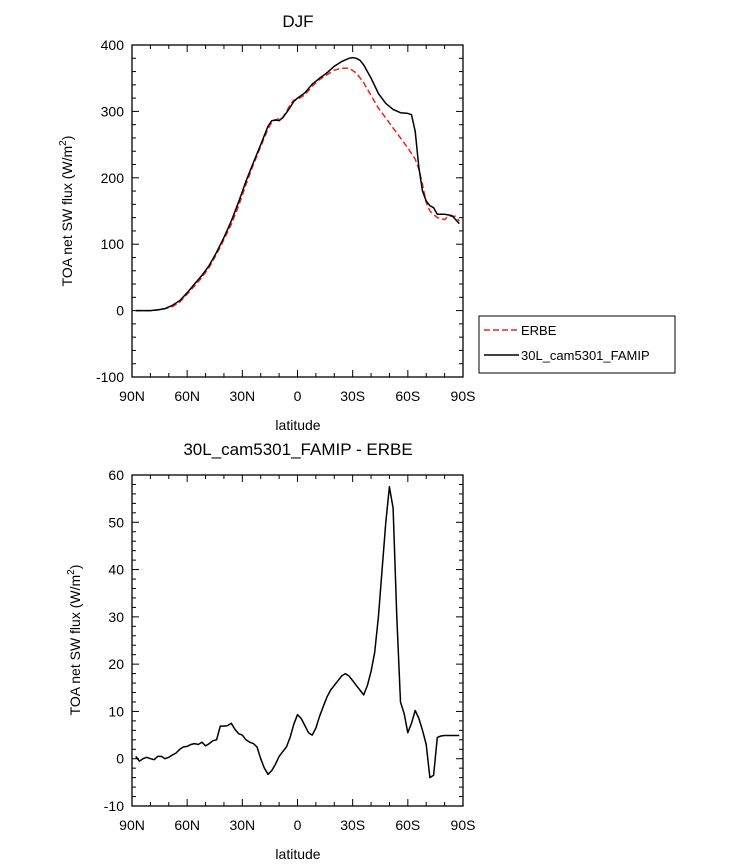  Describe the element at coordinates (132, 396) in the screenshot. I see `top-x-tick-label: 90N` at that location.